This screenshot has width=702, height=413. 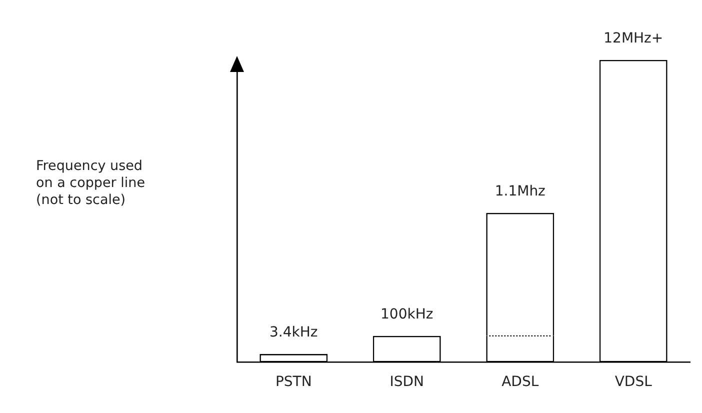 What do you see at coordinates (633, 382) in the screenshot?
I see `x-tick-label: VDSL` at bounding box center [633, 382].